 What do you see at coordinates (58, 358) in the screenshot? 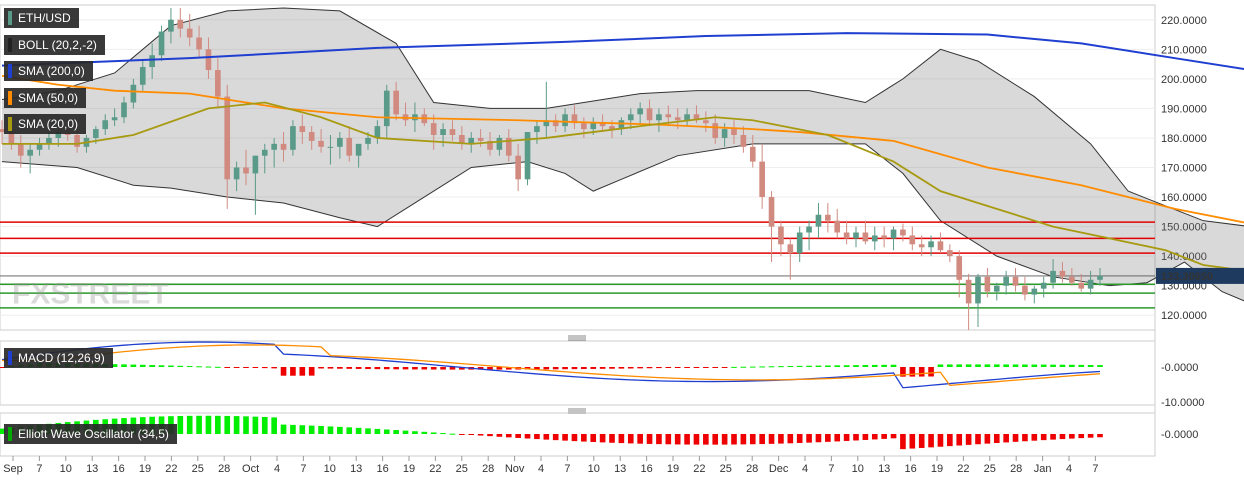
I see `macd-label: MACD (12,26,9)` at bounding box center [58, 358].